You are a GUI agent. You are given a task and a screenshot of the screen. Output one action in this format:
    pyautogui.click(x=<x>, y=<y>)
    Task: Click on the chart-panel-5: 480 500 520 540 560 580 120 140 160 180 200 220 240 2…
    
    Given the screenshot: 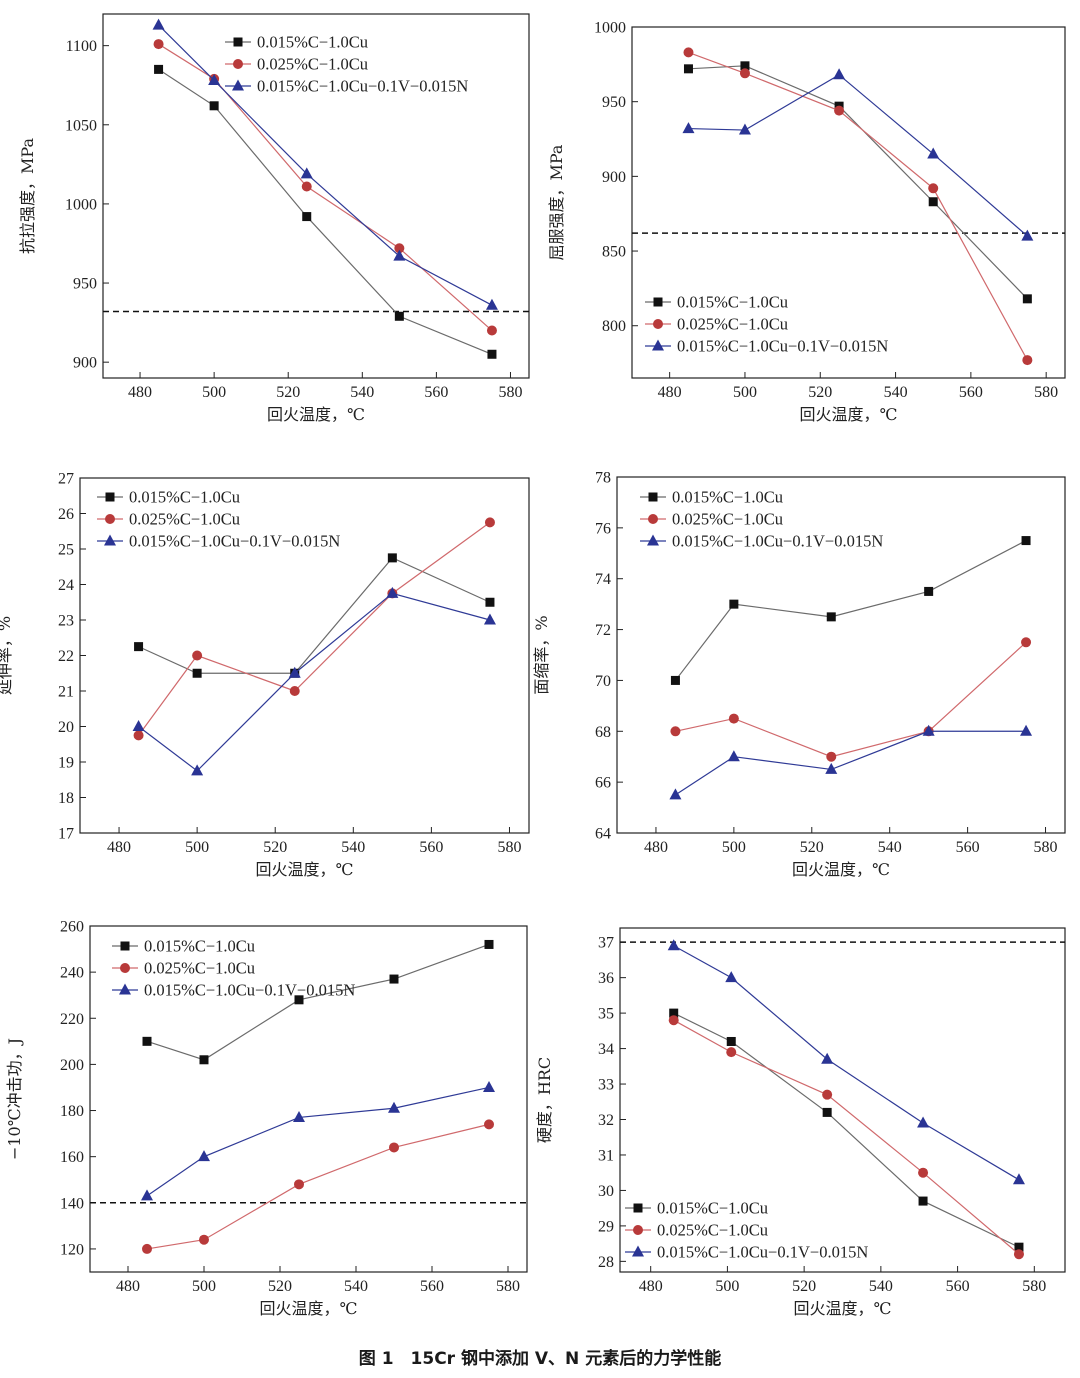 What is the action you would take?
    pyautogui.click(x=266, y=1118)
    